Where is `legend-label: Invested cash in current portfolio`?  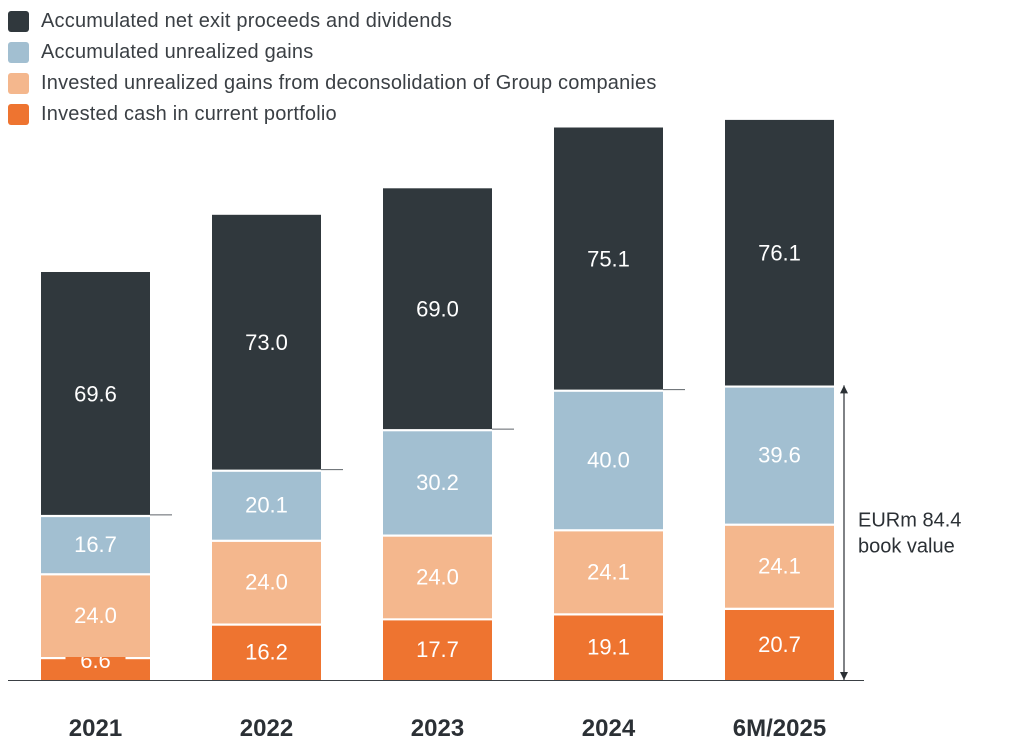 legend-label: Invested cash in current portfolio is located at coordinates (189, 114).